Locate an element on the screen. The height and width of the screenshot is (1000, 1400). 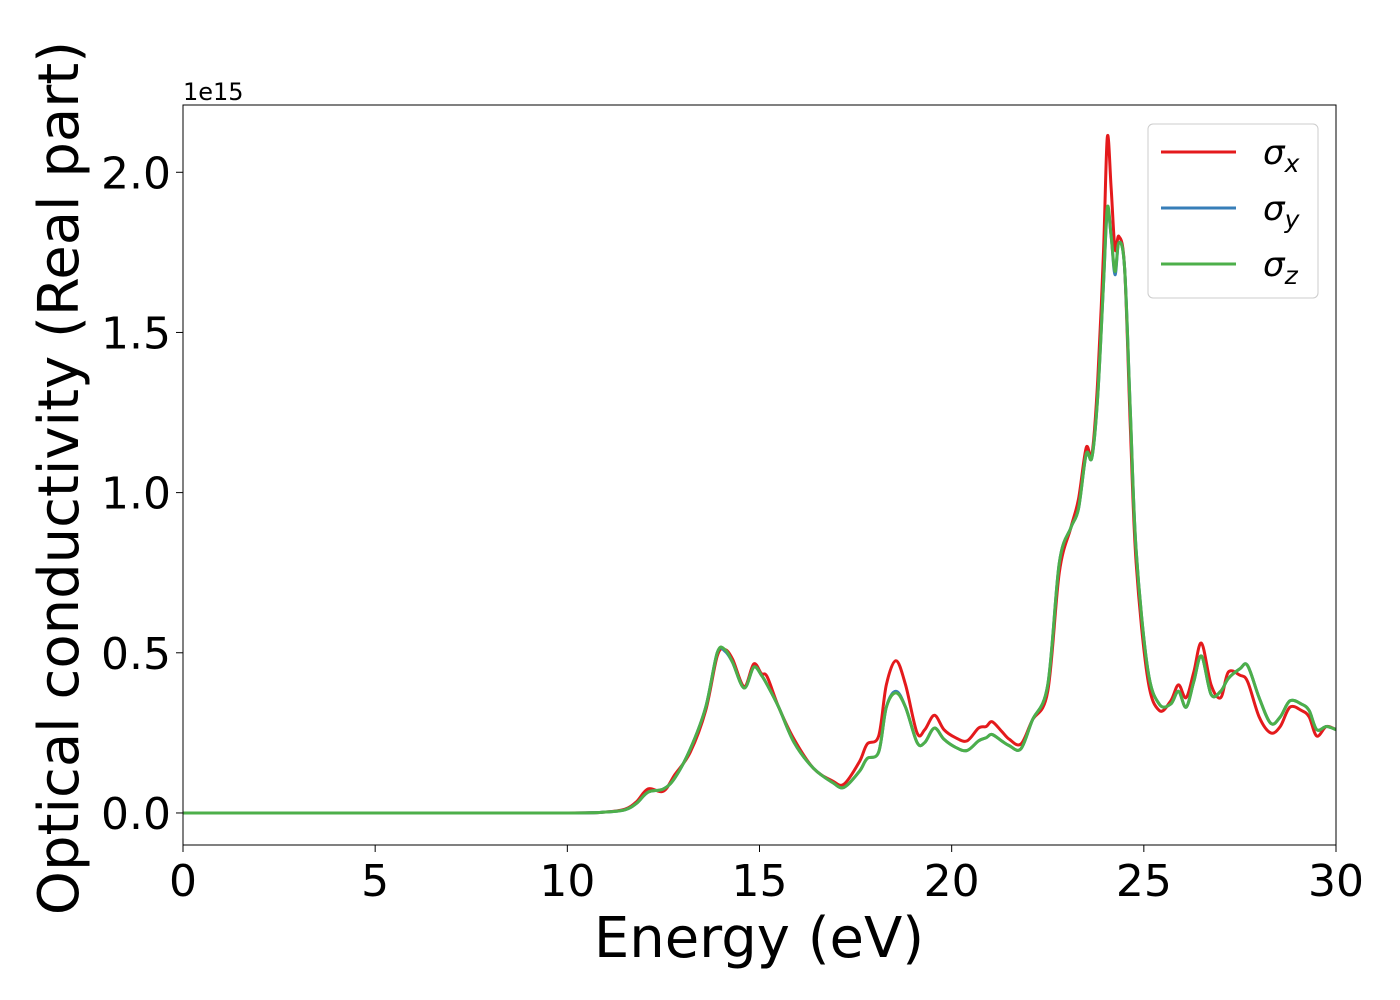
x-tick-label: 15 is located at coordinates (760, 881).